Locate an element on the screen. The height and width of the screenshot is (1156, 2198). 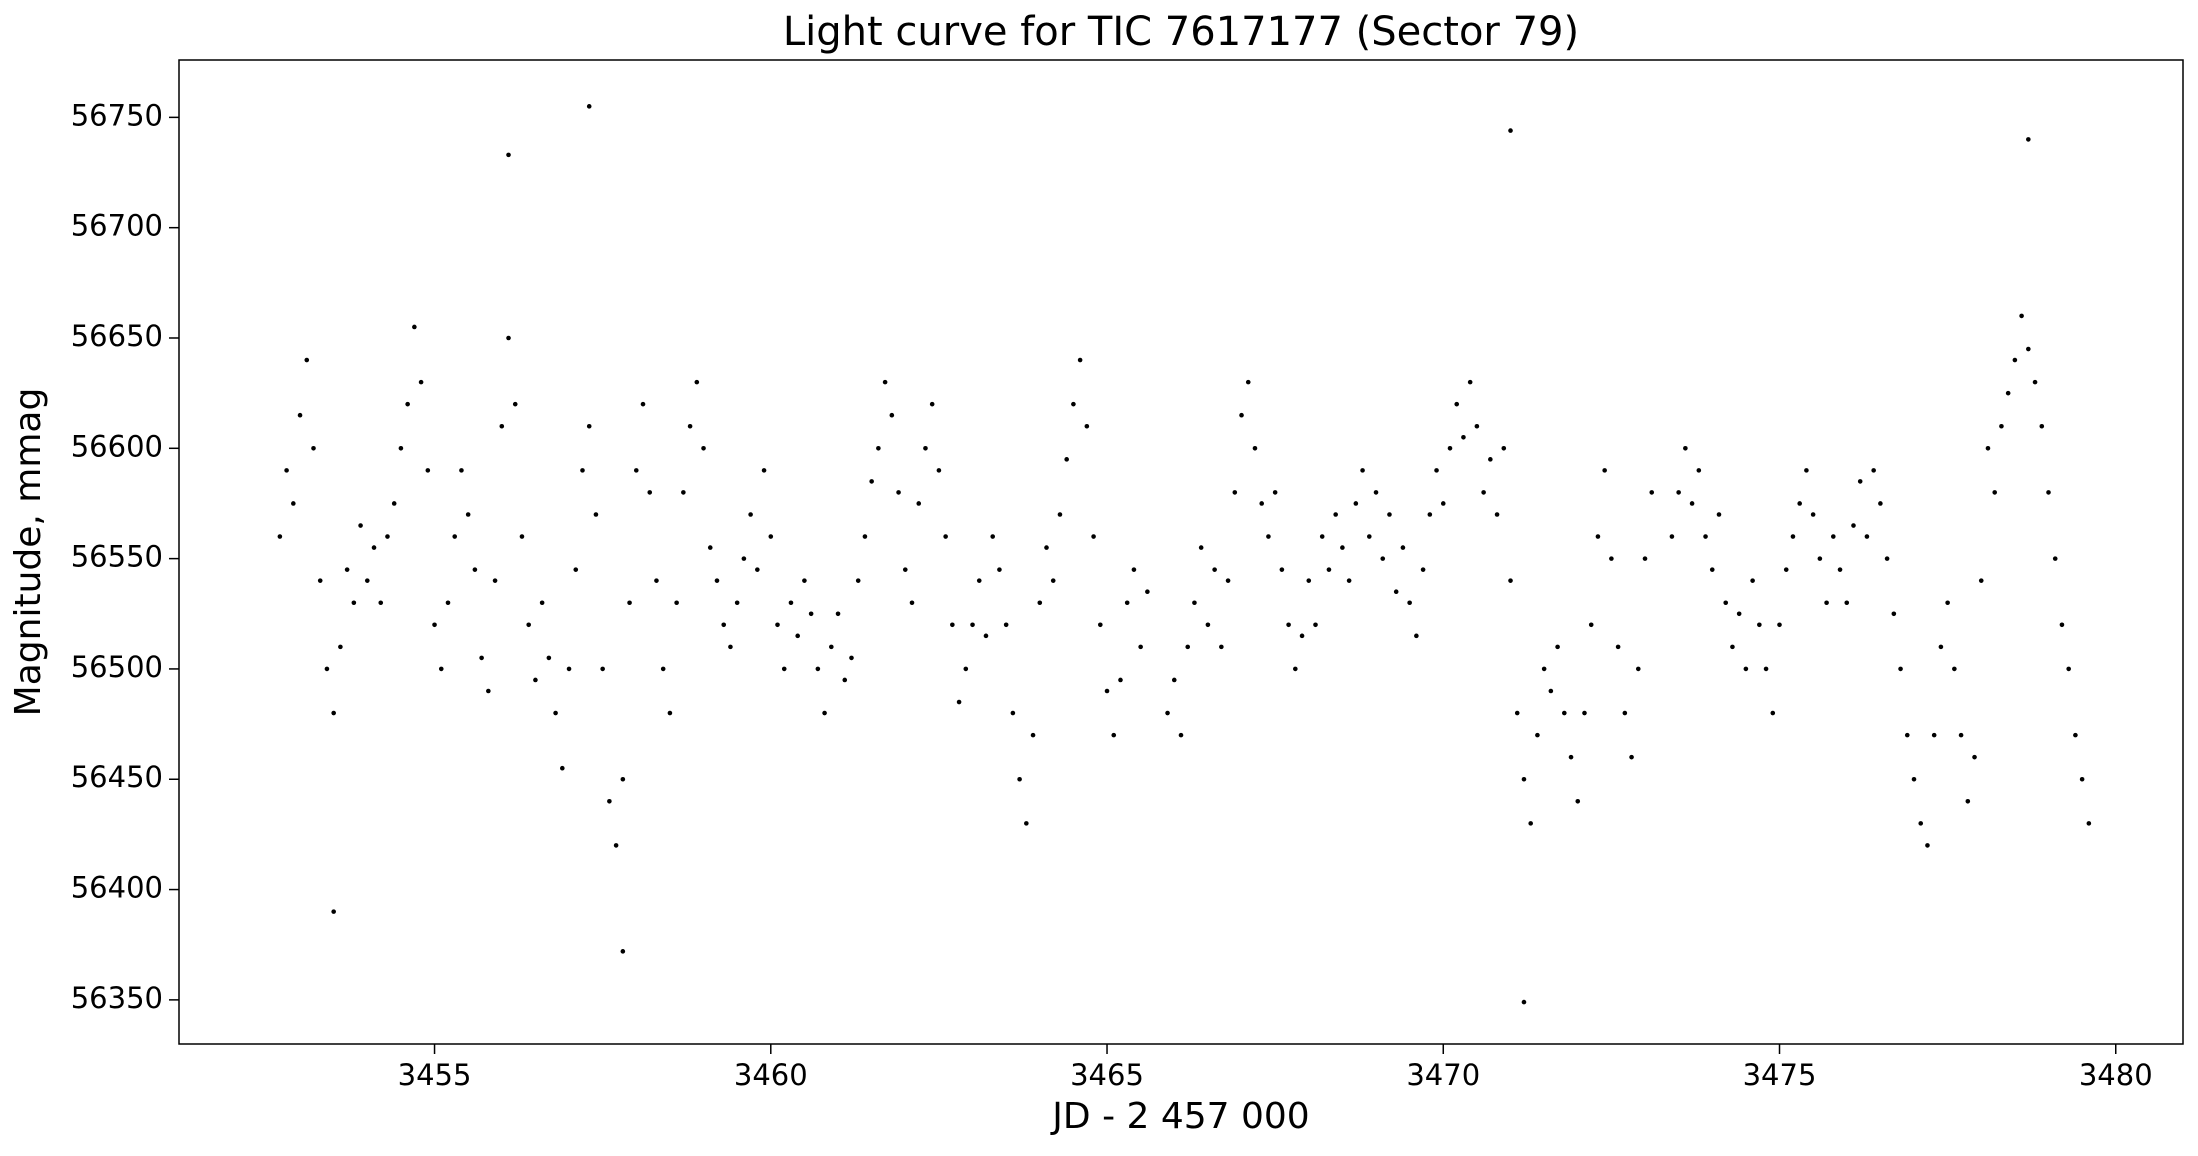
y-tick-label: 56450 is located at coordinates (117, 777).